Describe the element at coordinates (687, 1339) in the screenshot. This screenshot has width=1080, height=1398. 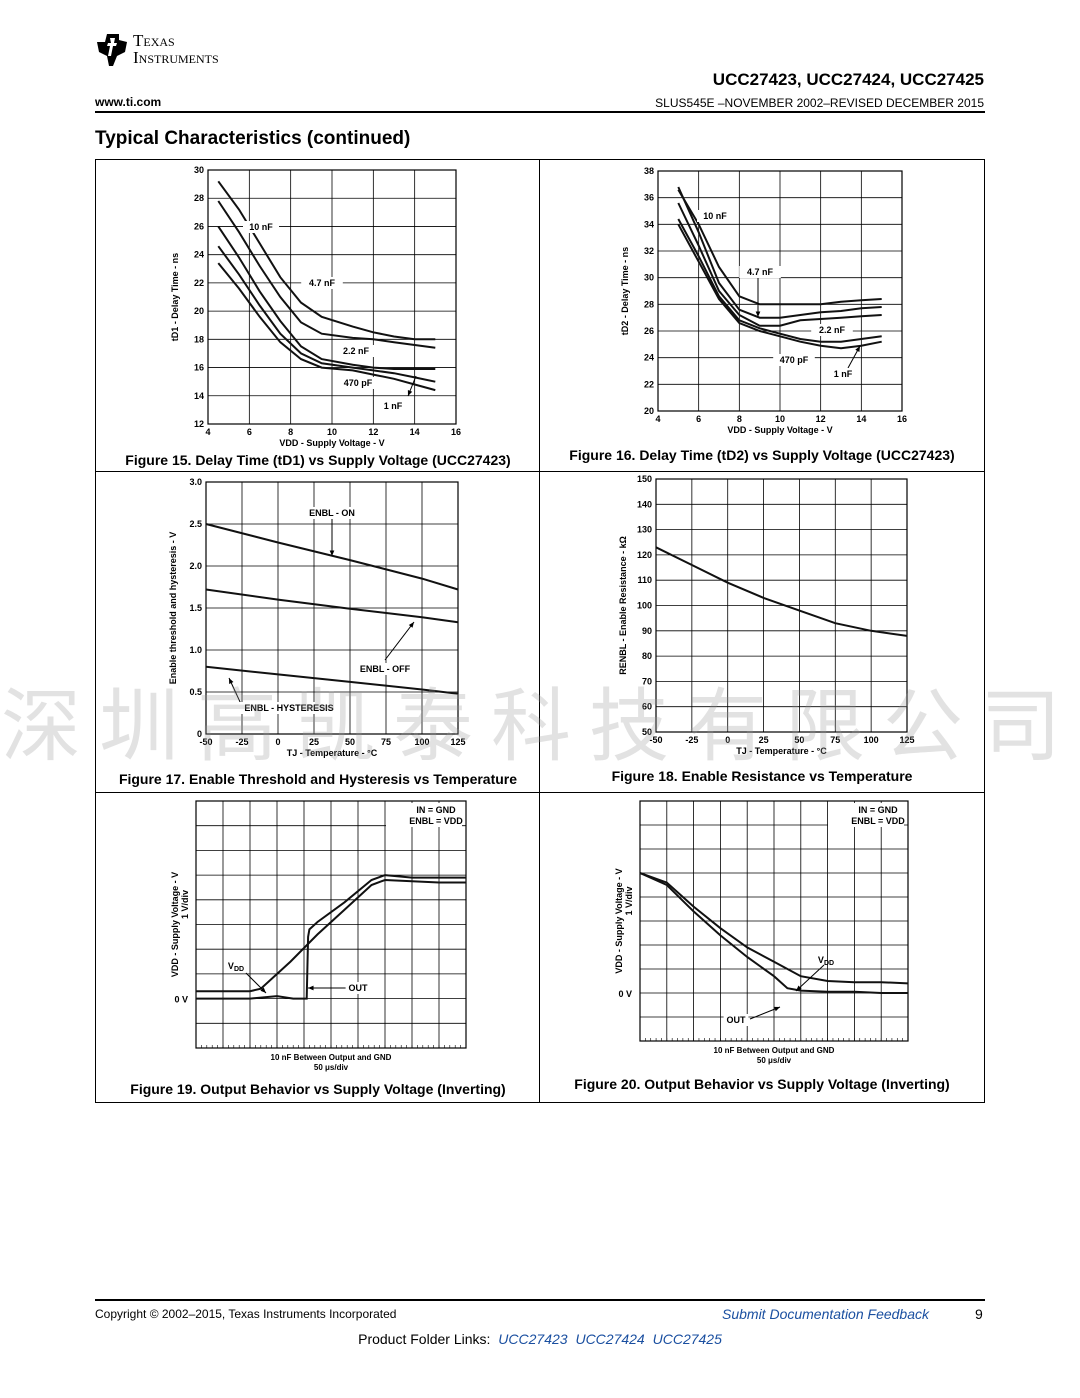
I see `product-link-ucc27425: UCC27425` at that location.